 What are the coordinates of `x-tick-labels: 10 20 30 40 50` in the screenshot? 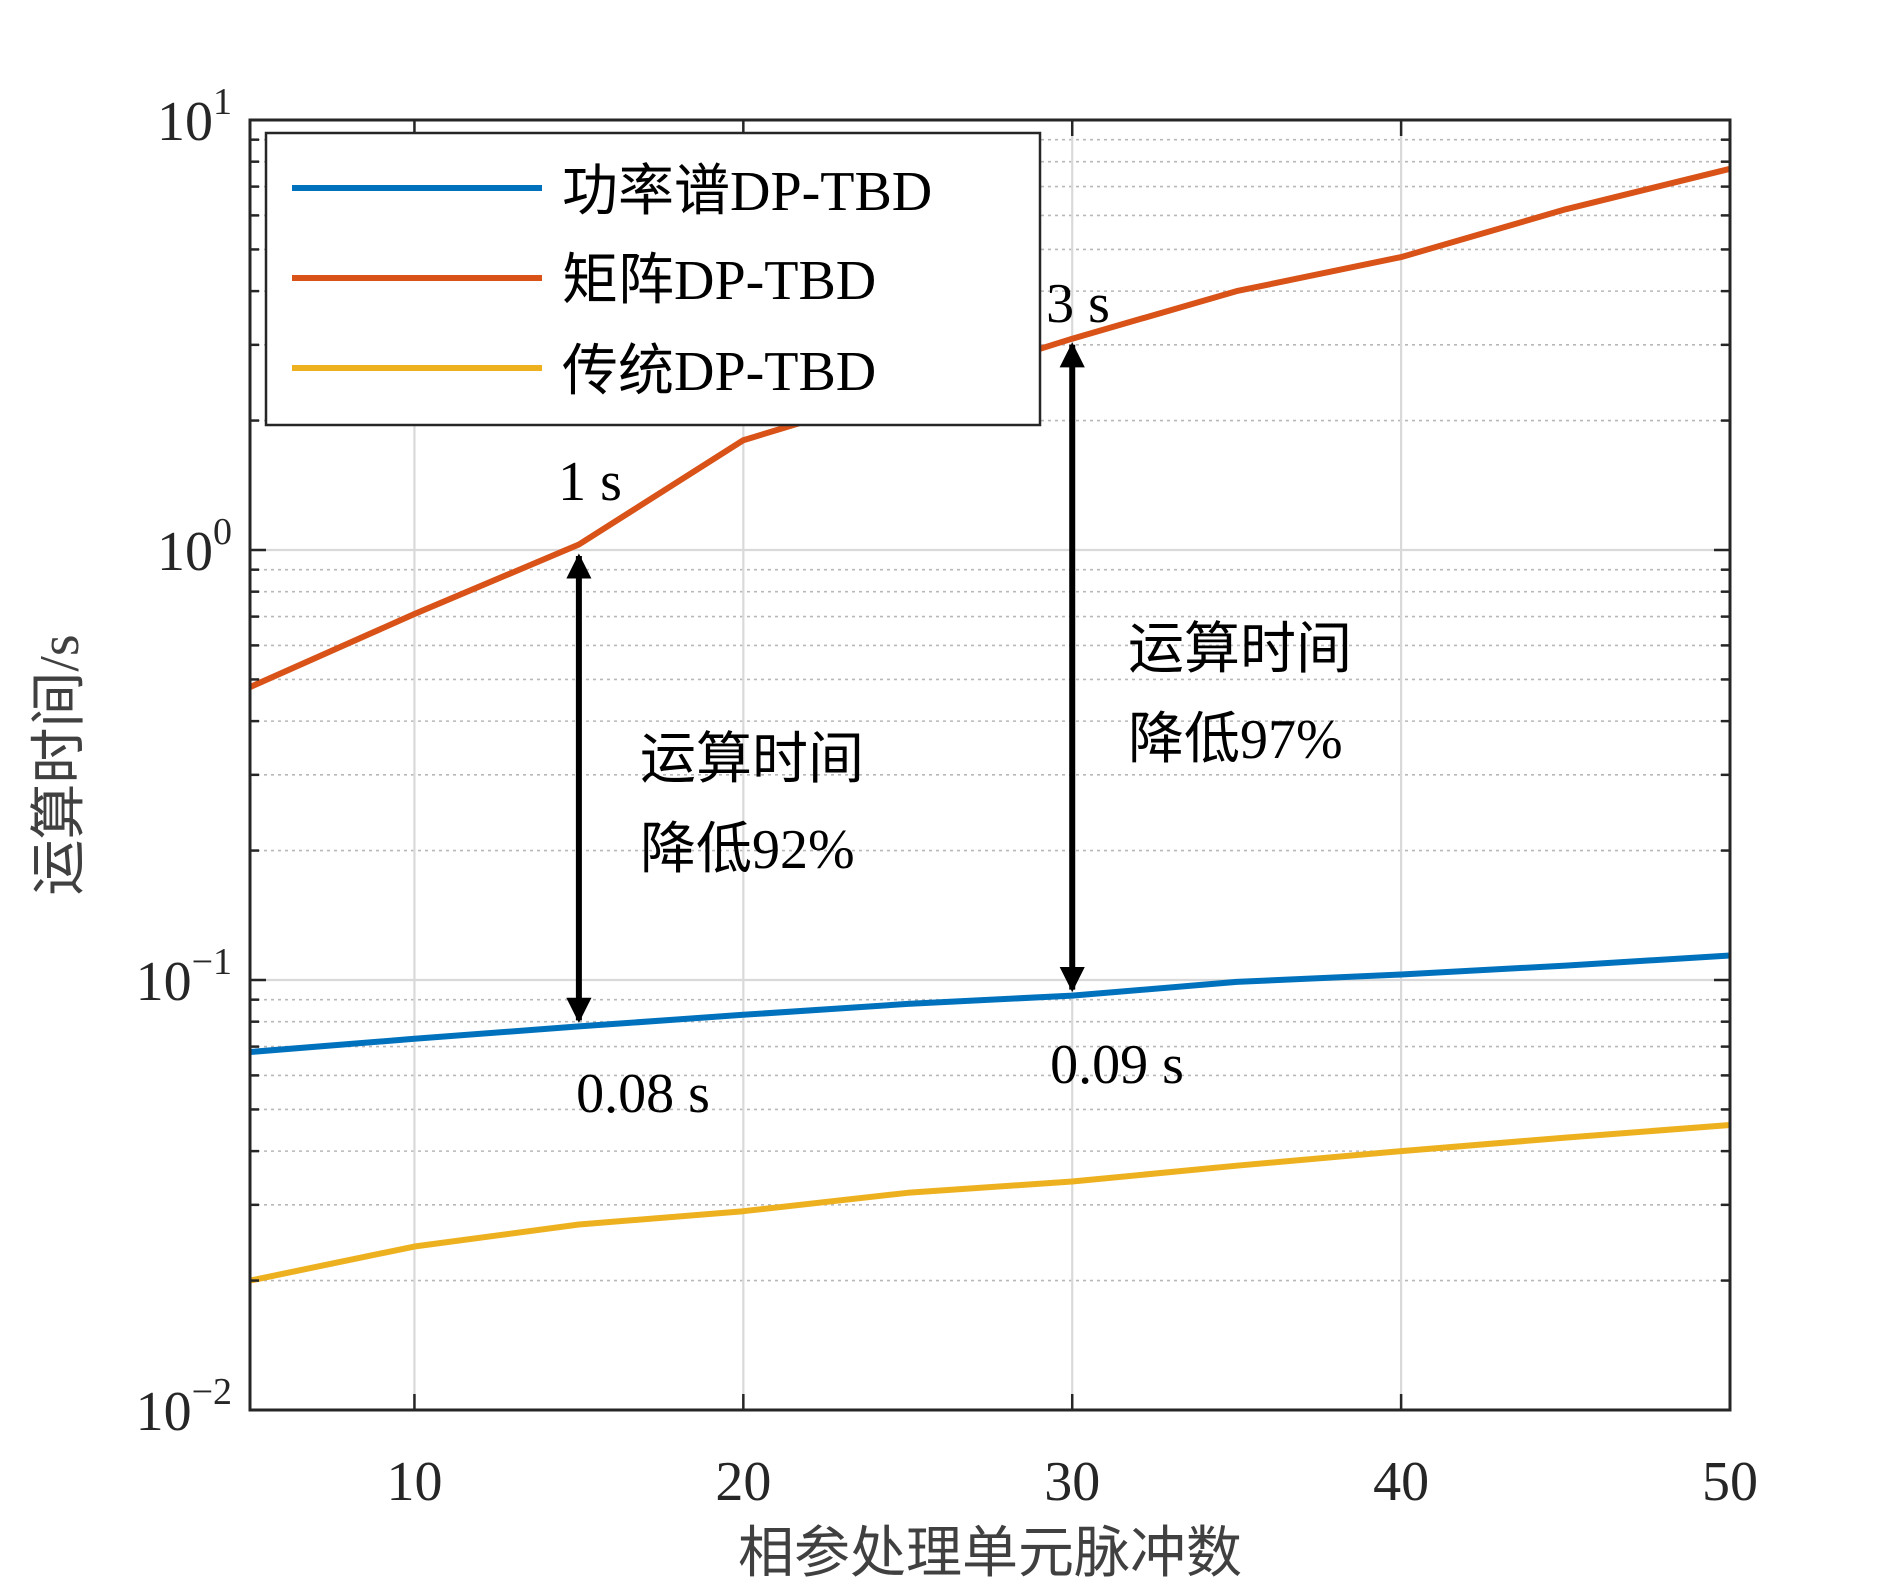 It's located at (1072, 1482).